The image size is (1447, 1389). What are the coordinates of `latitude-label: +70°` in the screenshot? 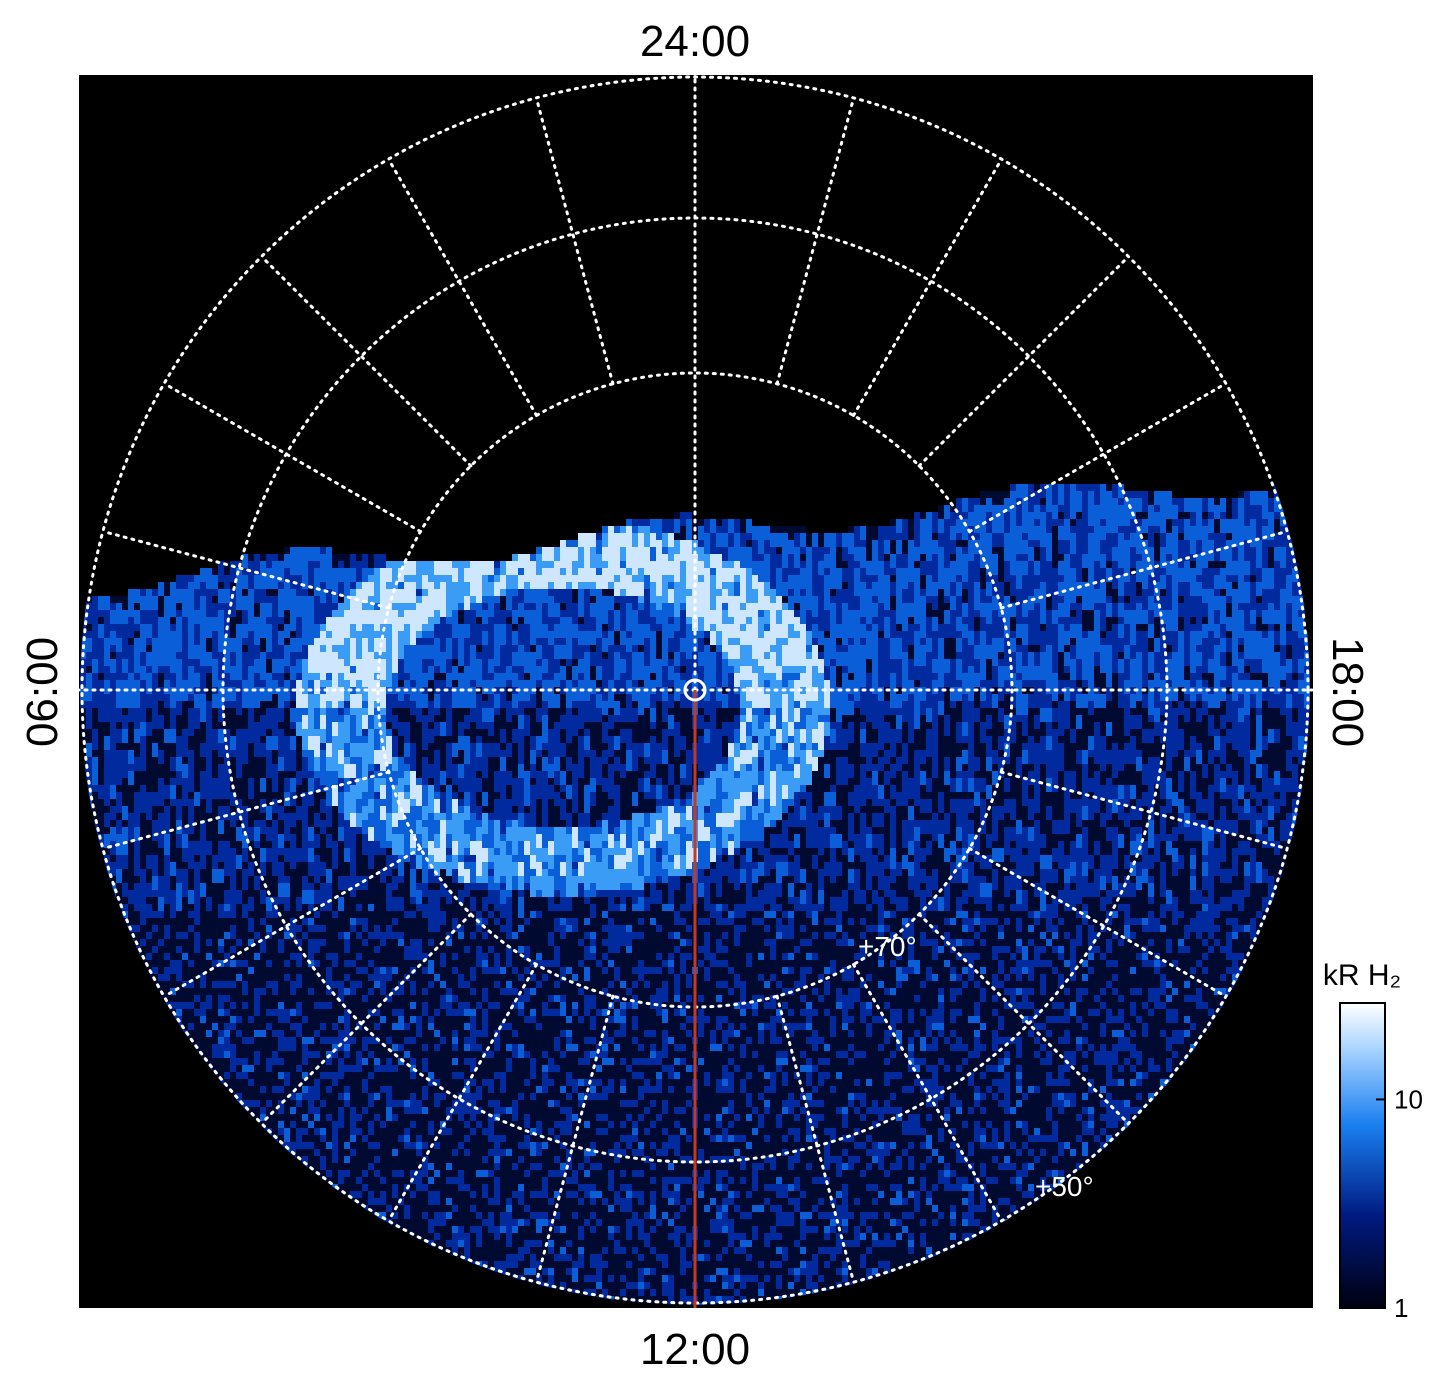 It's located at (887, 946).